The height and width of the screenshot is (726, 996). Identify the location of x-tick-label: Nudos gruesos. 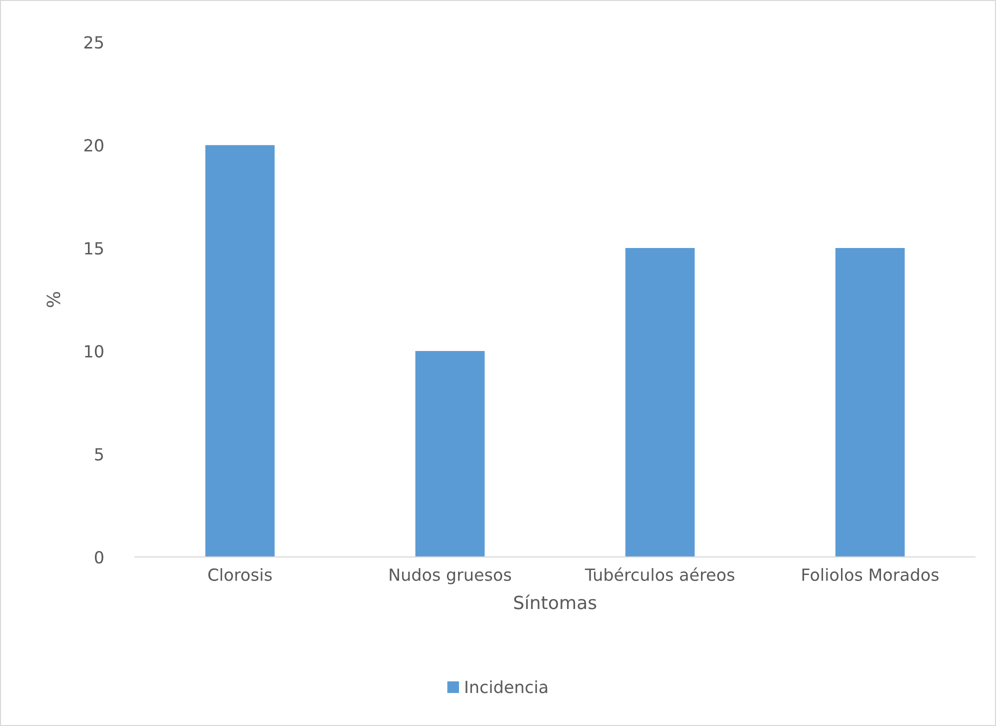
(450, 576).